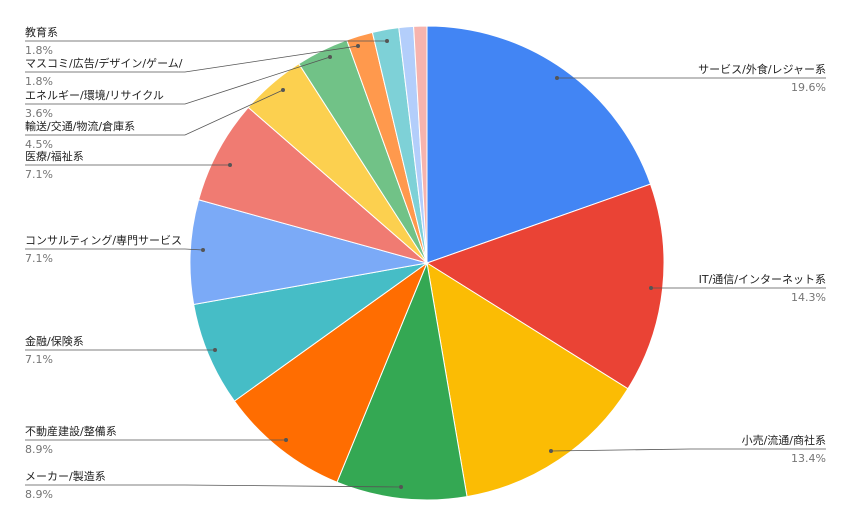  What do you see at coordinates (784, 440) in the screenshot?
I see `slice-label: 小売/流通/商社系` at bounding box center [784, 440].